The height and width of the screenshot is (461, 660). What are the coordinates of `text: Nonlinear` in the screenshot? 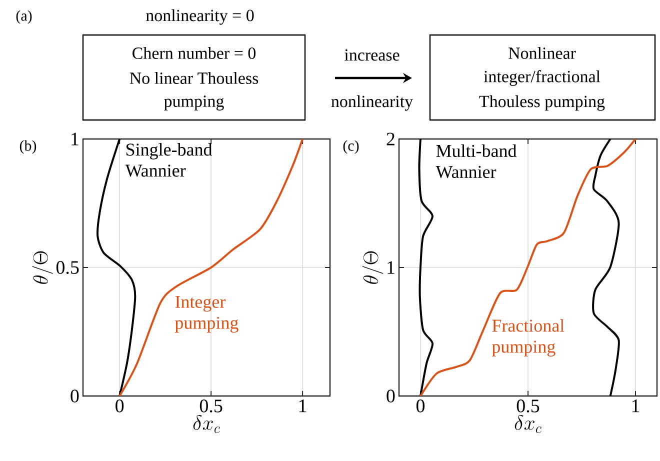 It's located at (542, 53).